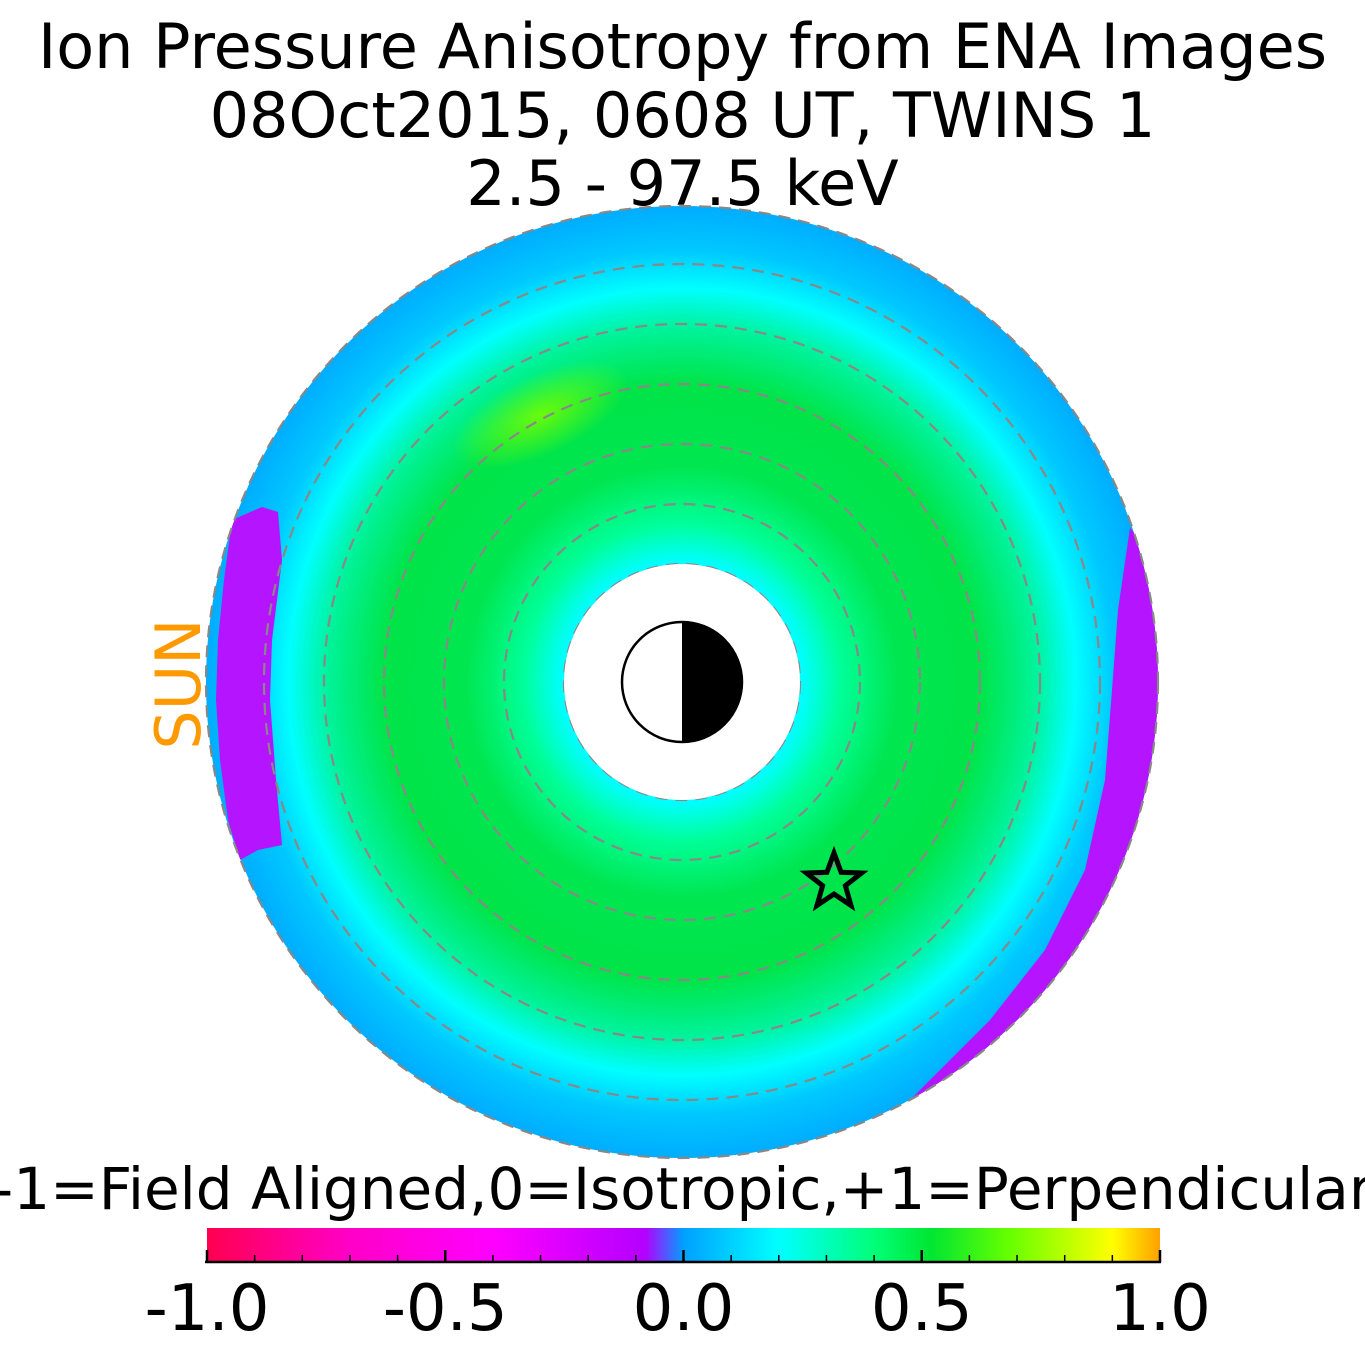  I want to click on colorbar-tick-label: -0.5, so click(445, 1309).